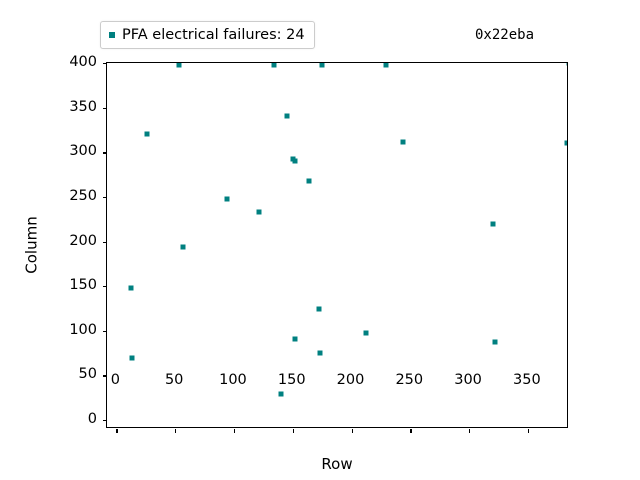 The image size is (640, 480). I want to click on square-marker-icon, so click(112, 35).